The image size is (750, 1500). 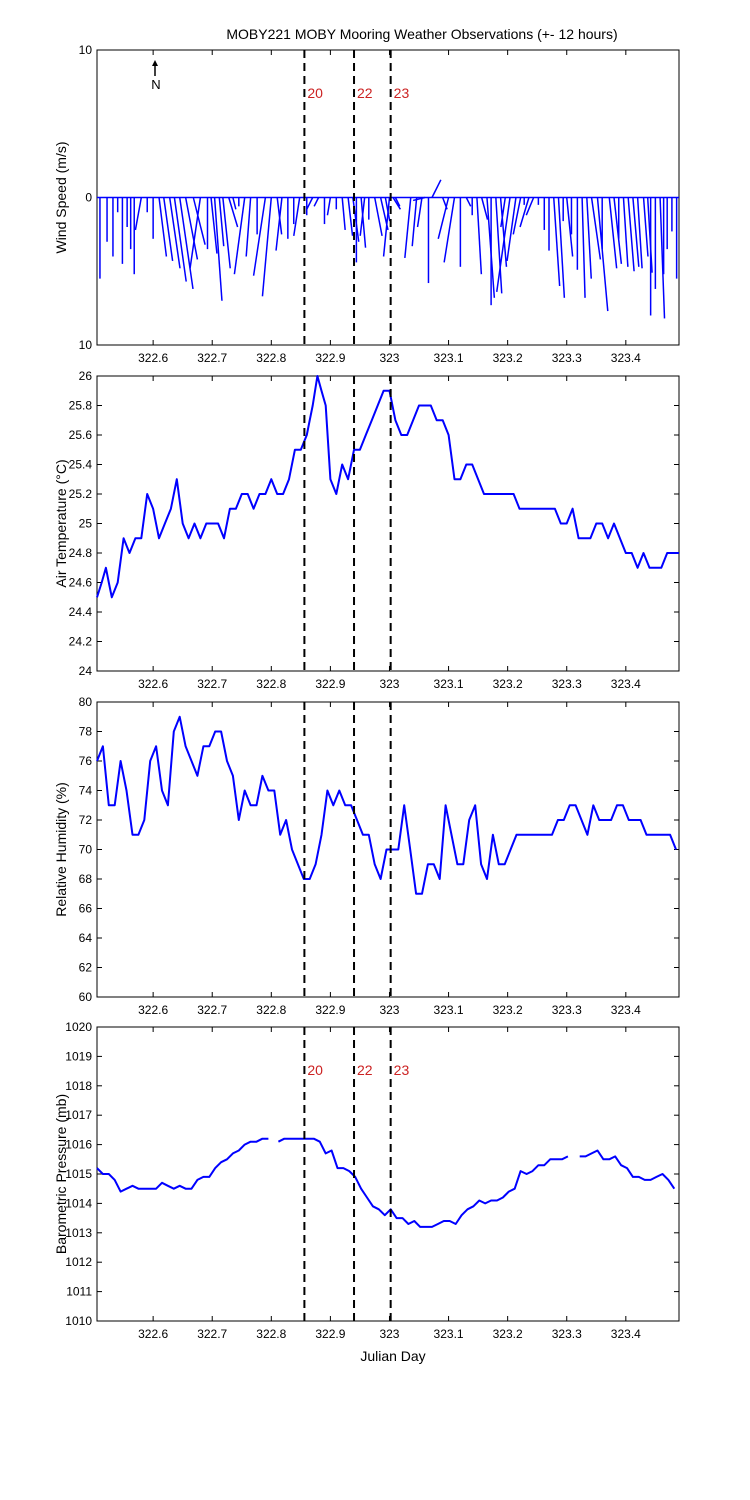 What do you see at coordinates (86, 879) in the screenshot?
I see `y-tick-label: 68` at bounding box center [86, 879].